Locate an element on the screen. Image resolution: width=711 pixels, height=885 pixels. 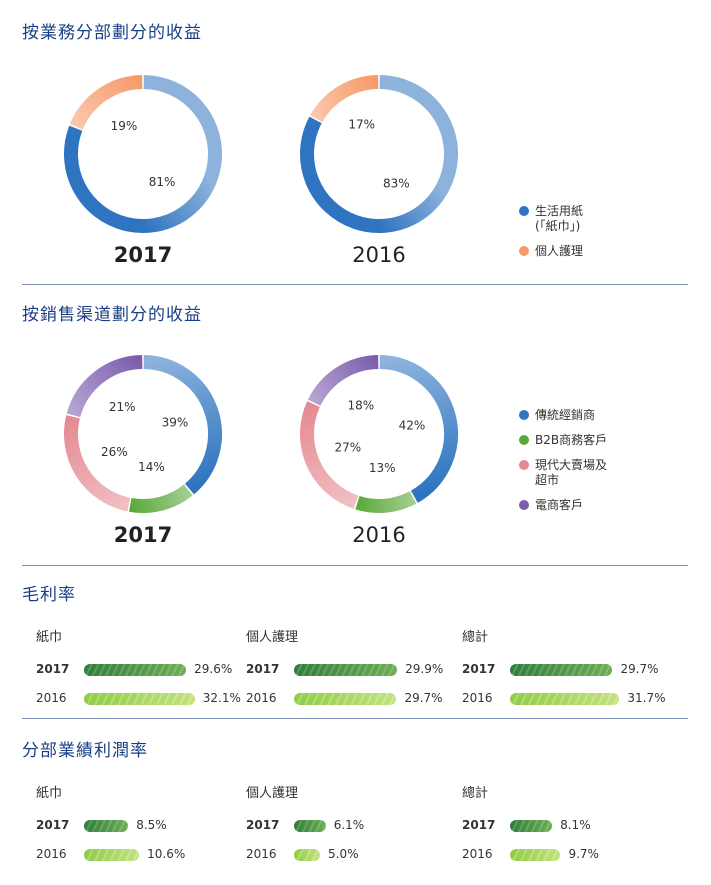
metric-row: 2016 29.7% is located at coordinates (346, 699).